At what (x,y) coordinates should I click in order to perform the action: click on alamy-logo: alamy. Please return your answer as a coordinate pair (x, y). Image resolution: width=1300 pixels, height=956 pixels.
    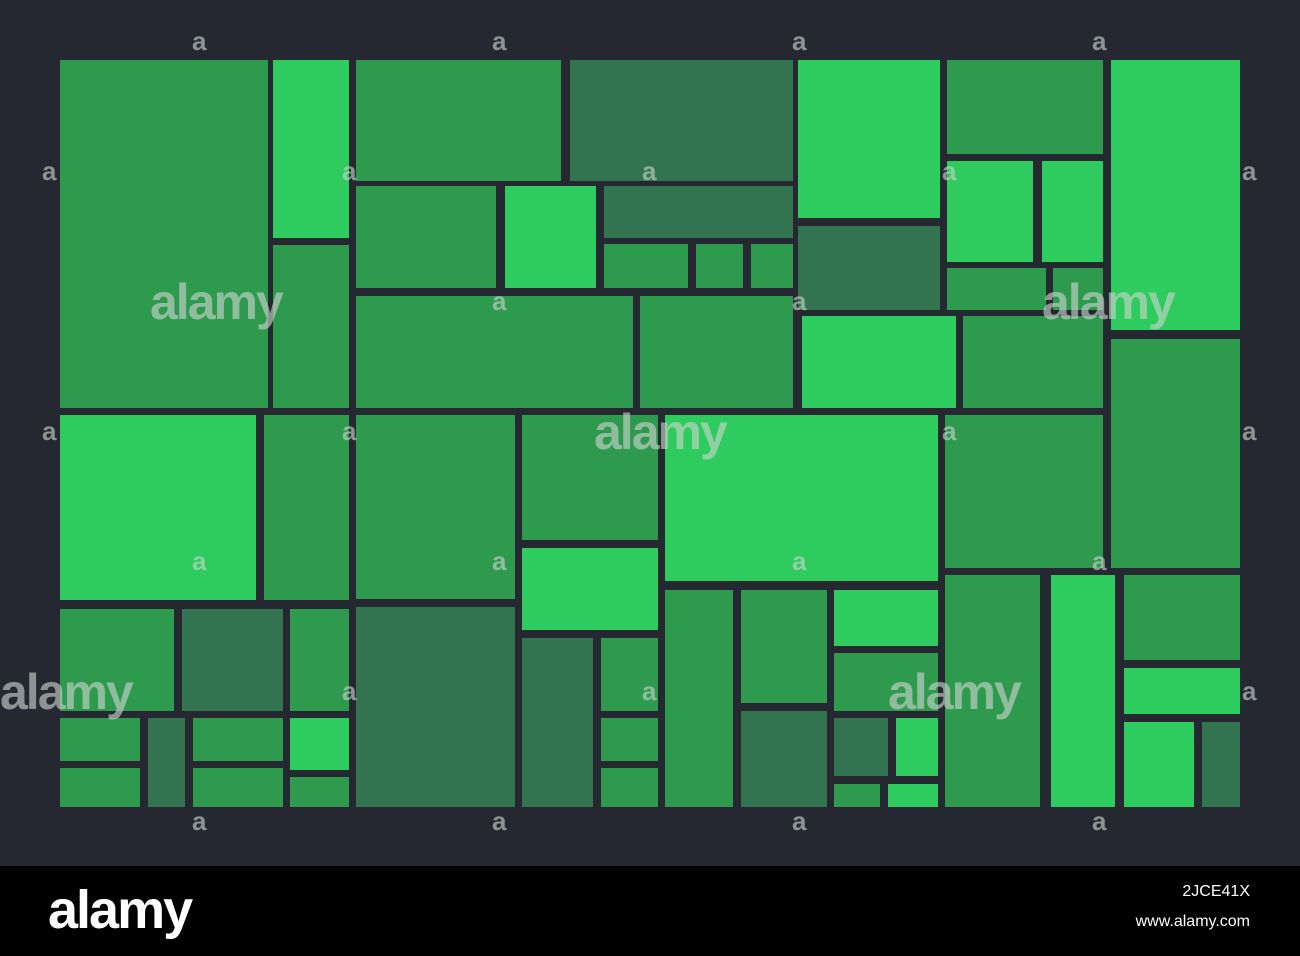
    Looking at the image, I should click on (120, 910).